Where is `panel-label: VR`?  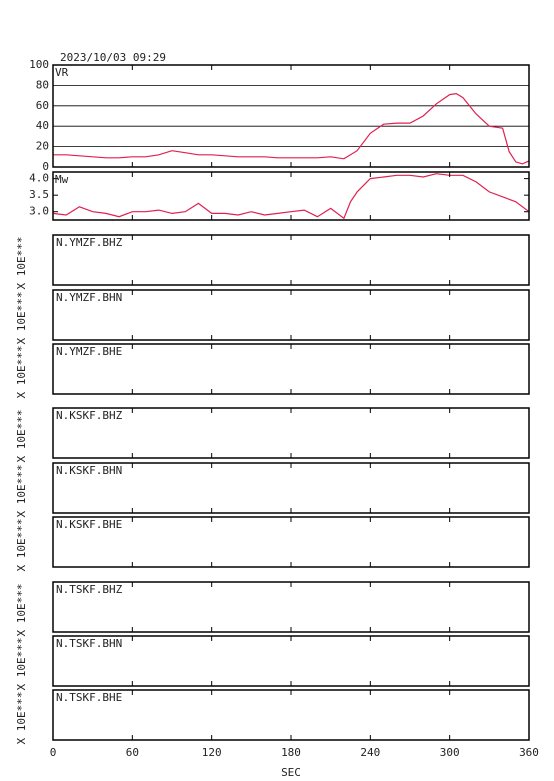 panel-label: VR is located at coordinates (62, 72).